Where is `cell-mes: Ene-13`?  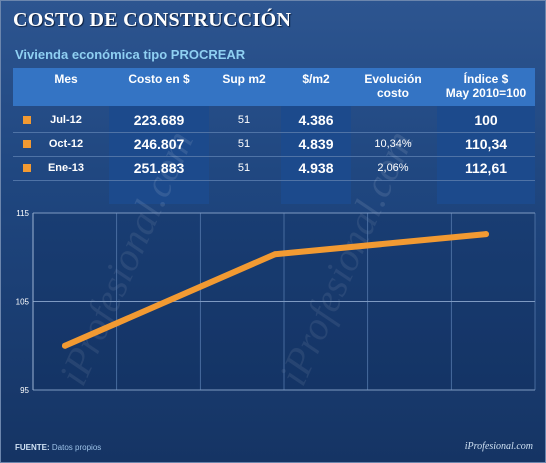 cell-mes: Ene-13 is located at coordinates (66, 168).